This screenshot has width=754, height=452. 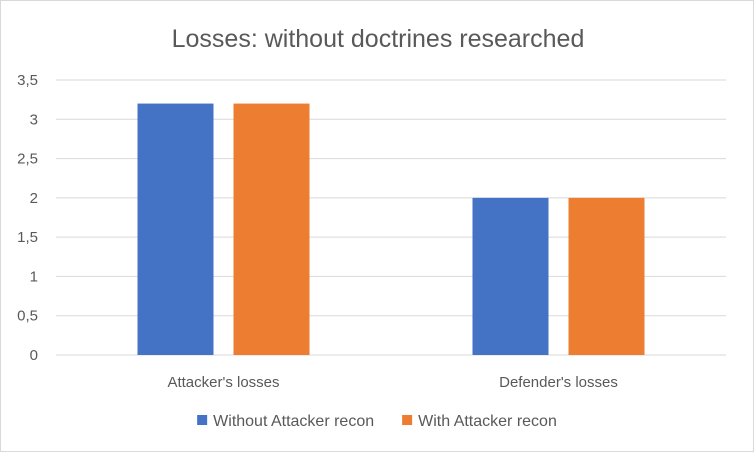 What do you see at coordinates (27, 80) in the screenshot?
I see `y-tick-label: 3,5` at bounding box center [27, 80].